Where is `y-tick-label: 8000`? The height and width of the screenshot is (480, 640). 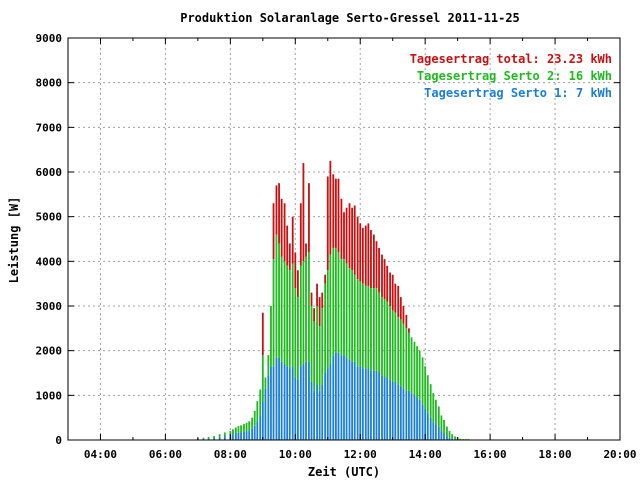 y-tick-label: 8000 is located at coordinates (49, 83).